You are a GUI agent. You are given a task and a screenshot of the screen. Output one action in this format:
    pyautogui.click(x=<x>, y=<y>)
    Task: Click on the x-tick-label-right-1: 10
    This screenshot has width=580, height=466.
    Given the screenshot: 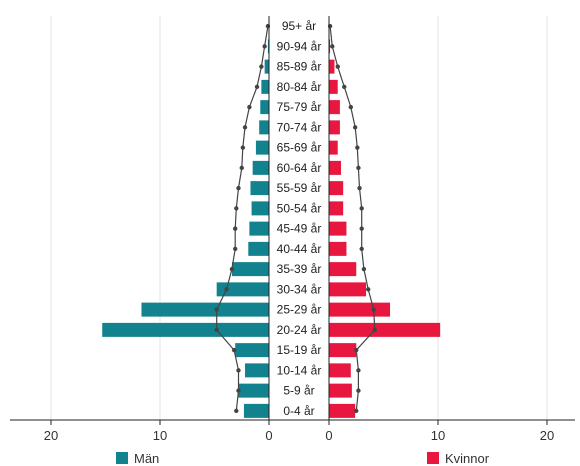 What is the action you would take?
    pyautogui.click(x=438, y=435)
    